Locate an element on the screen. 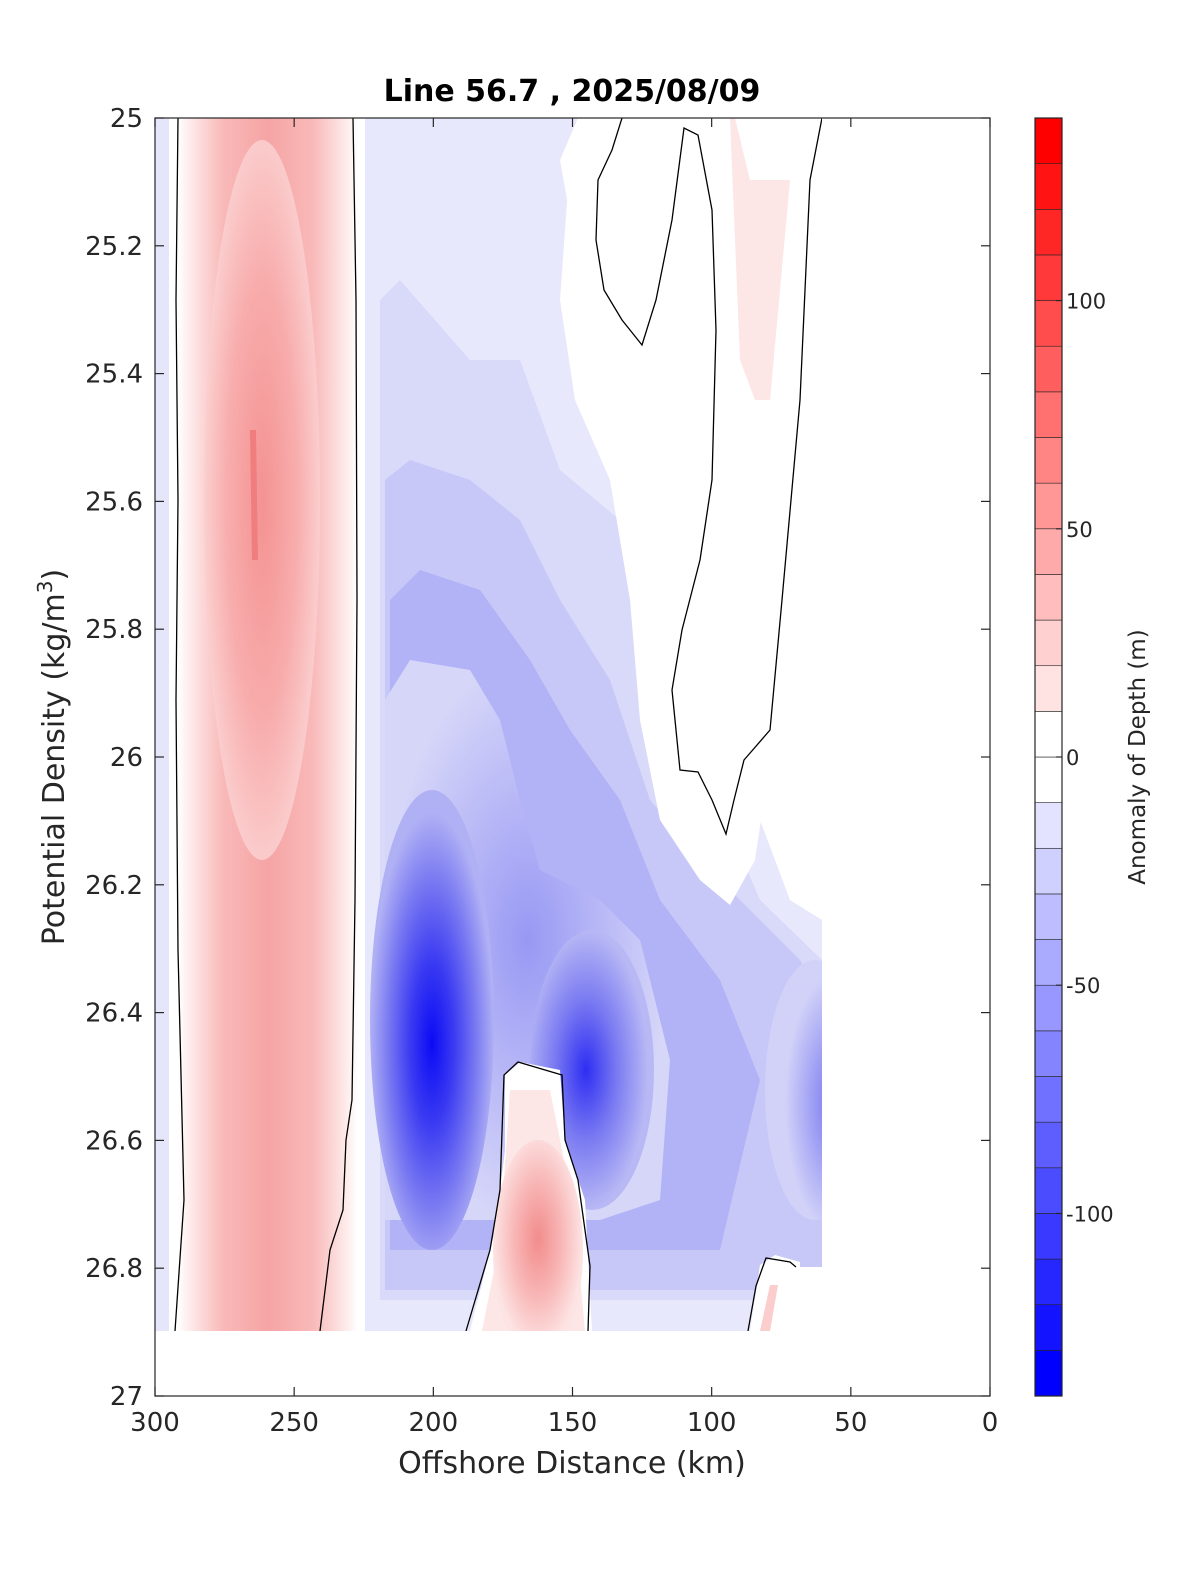  colorbar-tick-label: 0 is located at coordinates (1072, 758).